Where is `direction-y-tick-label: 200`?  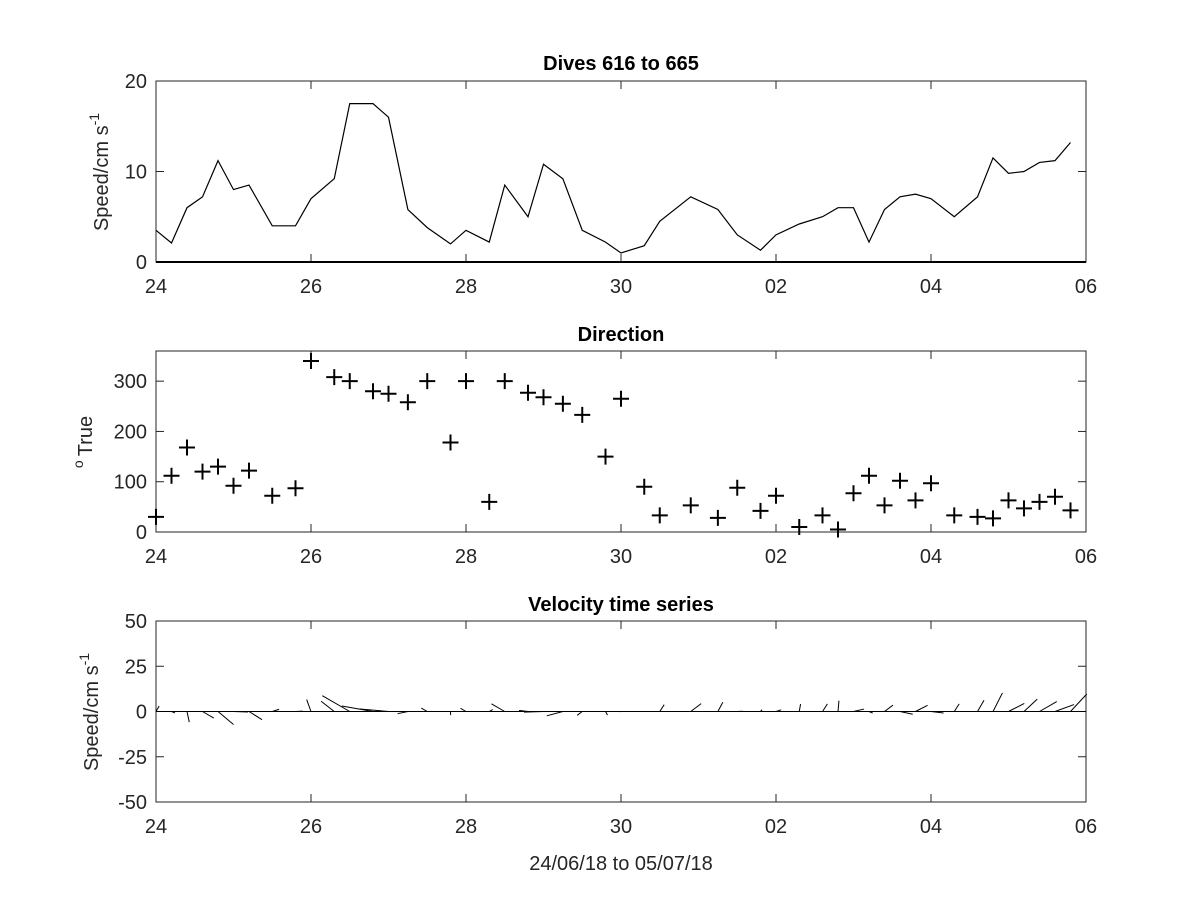 direction-y-tick-label: 200 is located at coordinates (130, 432).